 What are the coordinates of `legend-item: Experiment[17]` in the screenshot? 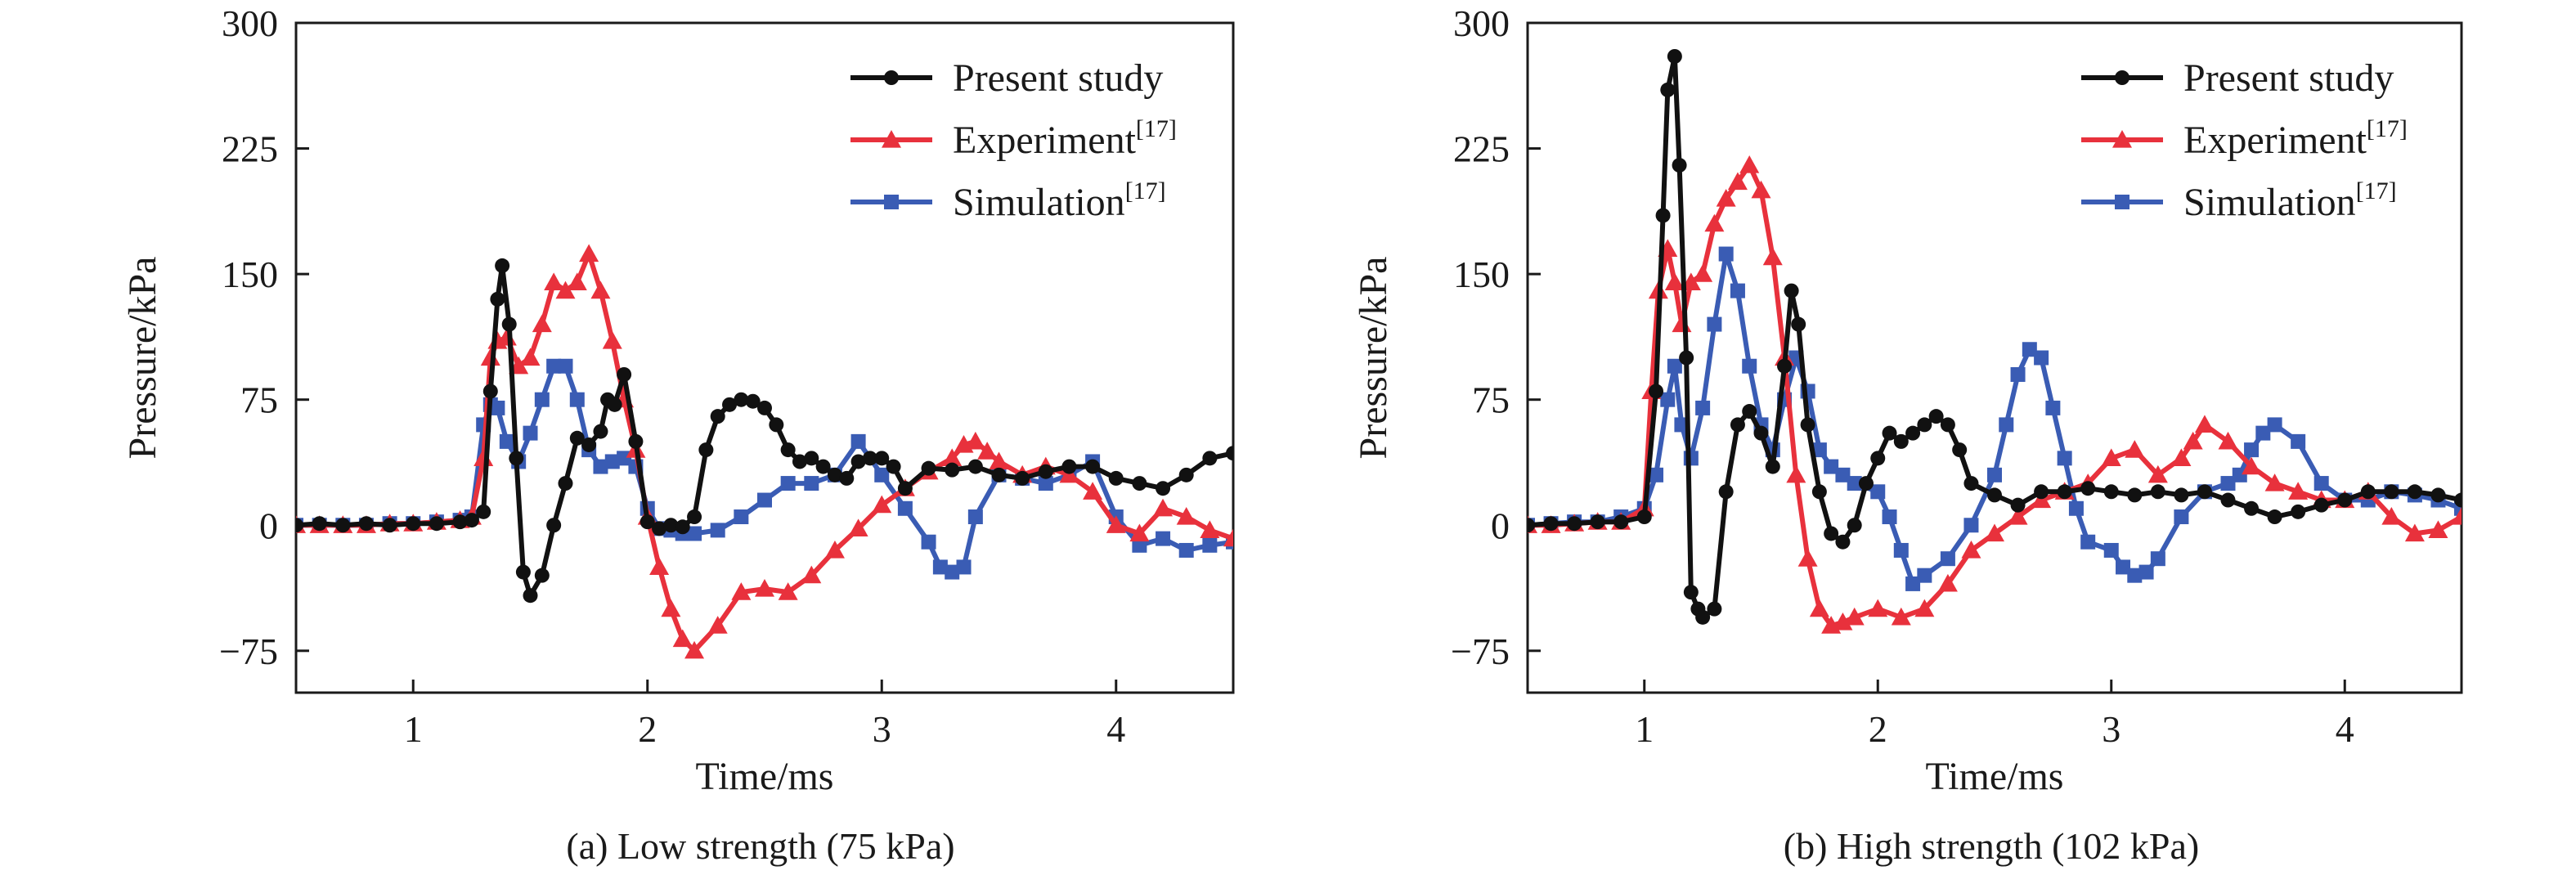 It's located at (2244, 138).